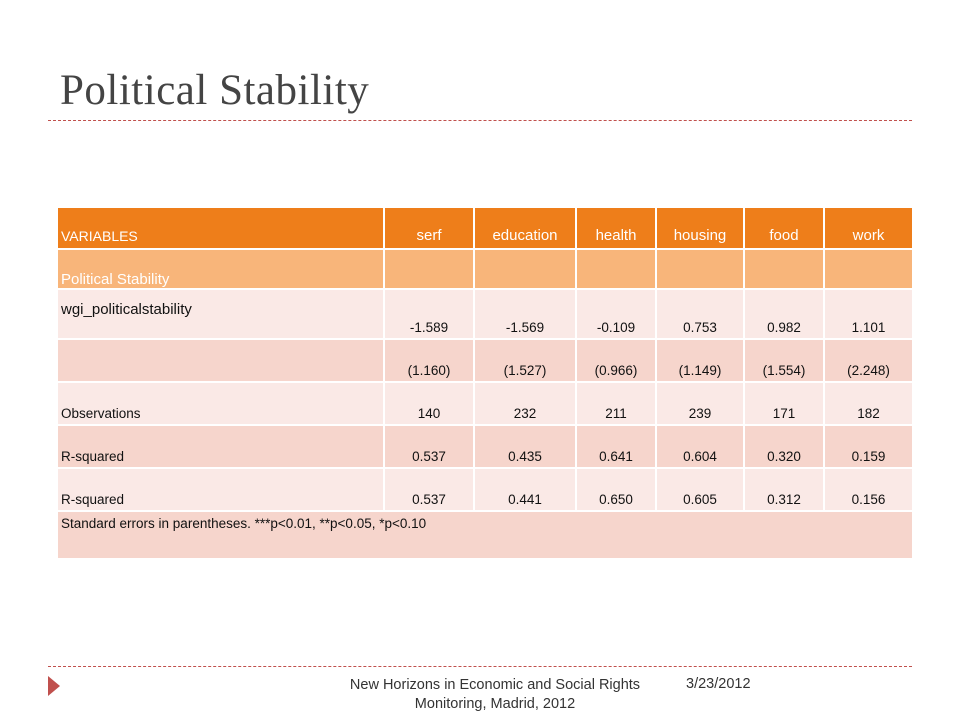 This screenshot has height=720, width=960. What do you see at coordinates (784, 229) in the screenshot?
I see `header-food: food` at bounding box center [784, 229].